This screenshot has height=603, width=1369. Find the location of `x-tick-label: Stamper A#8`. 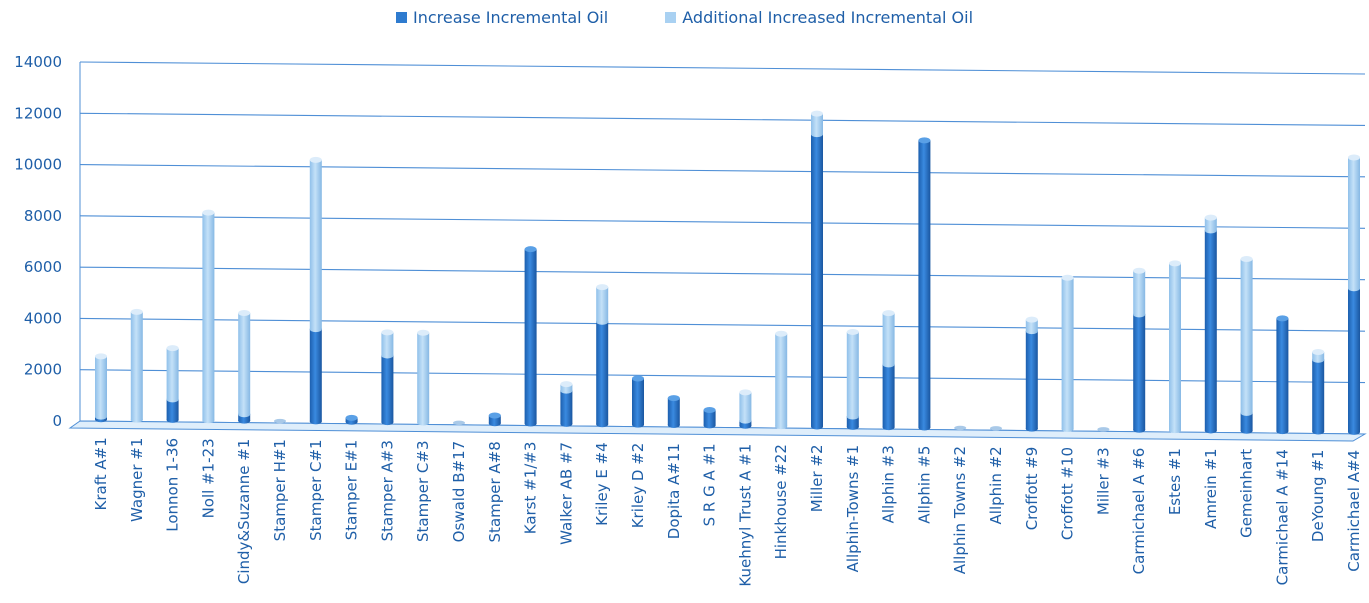

x-tick-label: Stamper A#8 is located at coordinates (495, 491).